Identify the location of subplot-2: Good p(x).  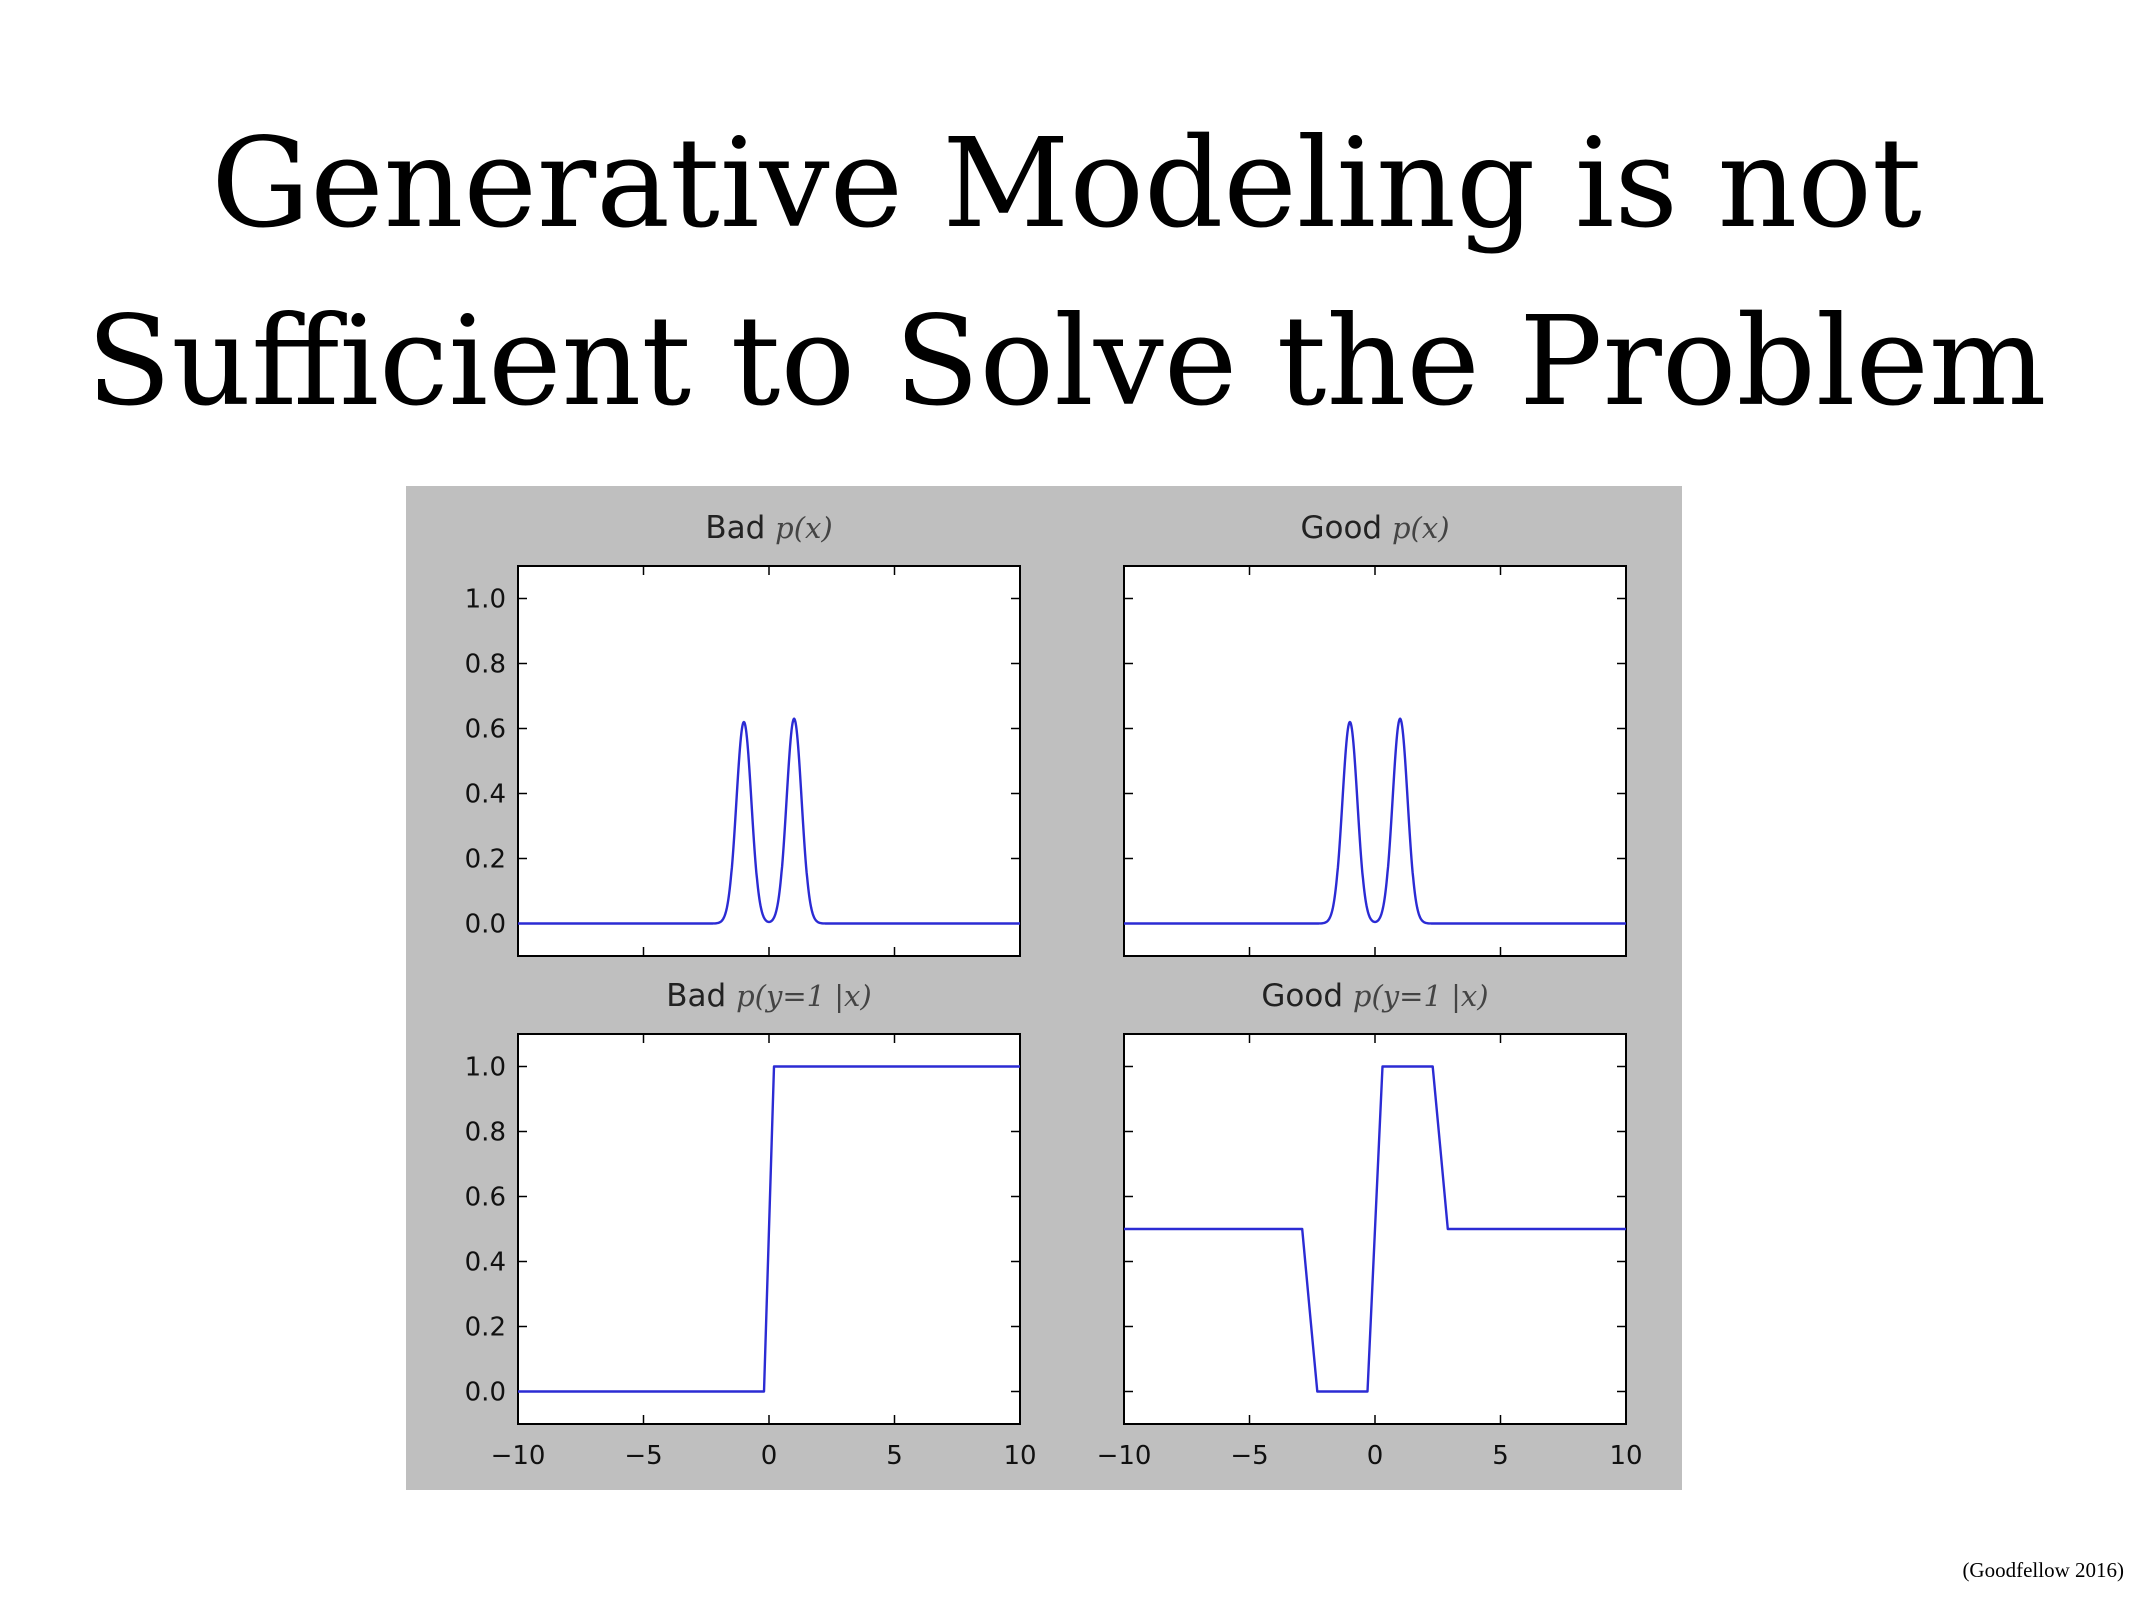
(1375, 733).